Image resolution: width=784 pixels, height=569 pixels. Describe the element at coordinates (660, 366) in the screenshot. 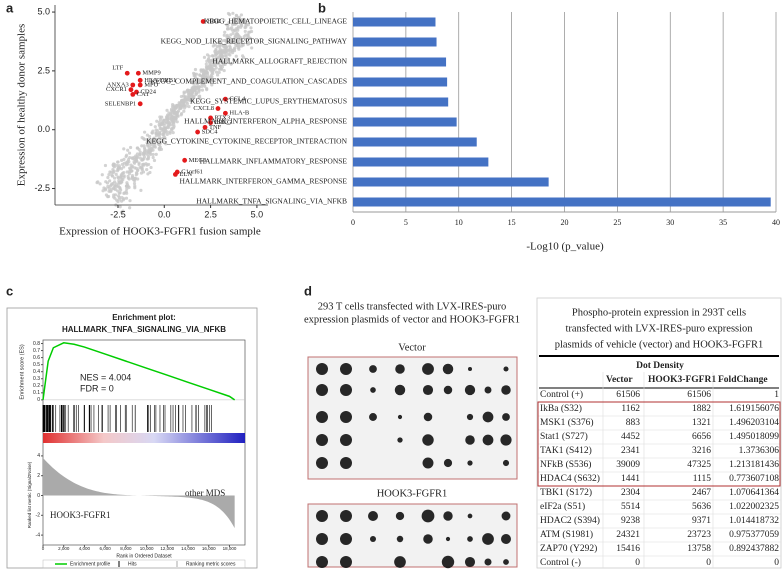

I see `table-group-header: Dot Density` at that location.